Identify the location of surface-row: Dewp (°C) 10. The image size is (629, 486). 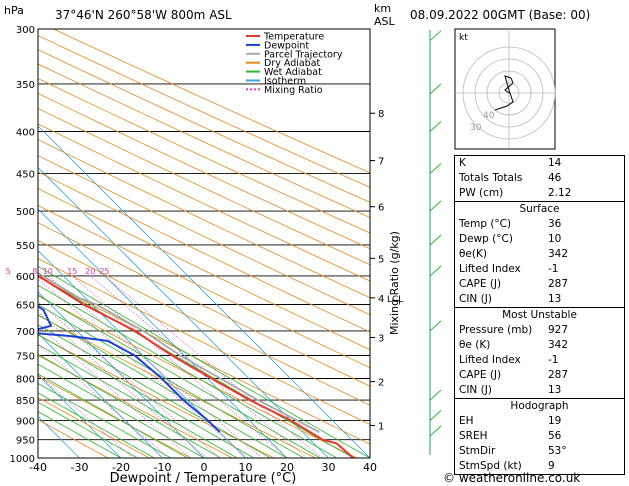
(539, 239).